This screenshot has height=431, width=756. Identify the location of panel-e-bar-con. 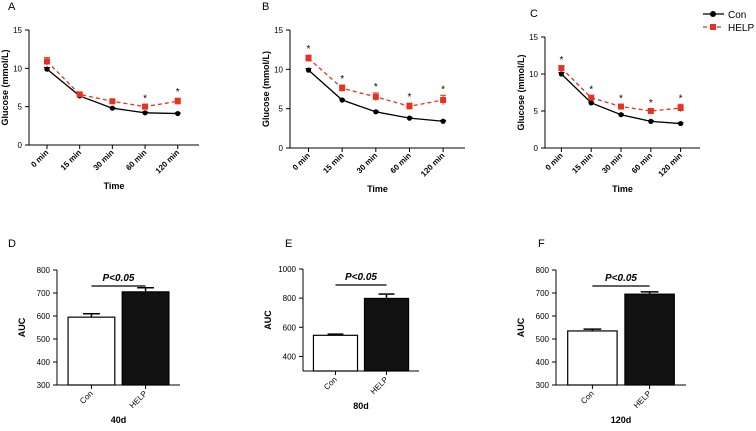
(335, 353).